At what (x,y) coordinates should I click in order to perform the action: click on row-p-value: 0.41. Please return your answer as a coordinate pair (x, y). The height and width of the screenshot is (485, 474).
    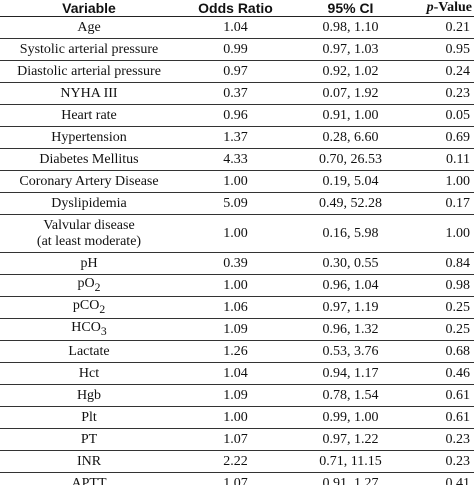
    Looking at the image, I should click on (441, 478).